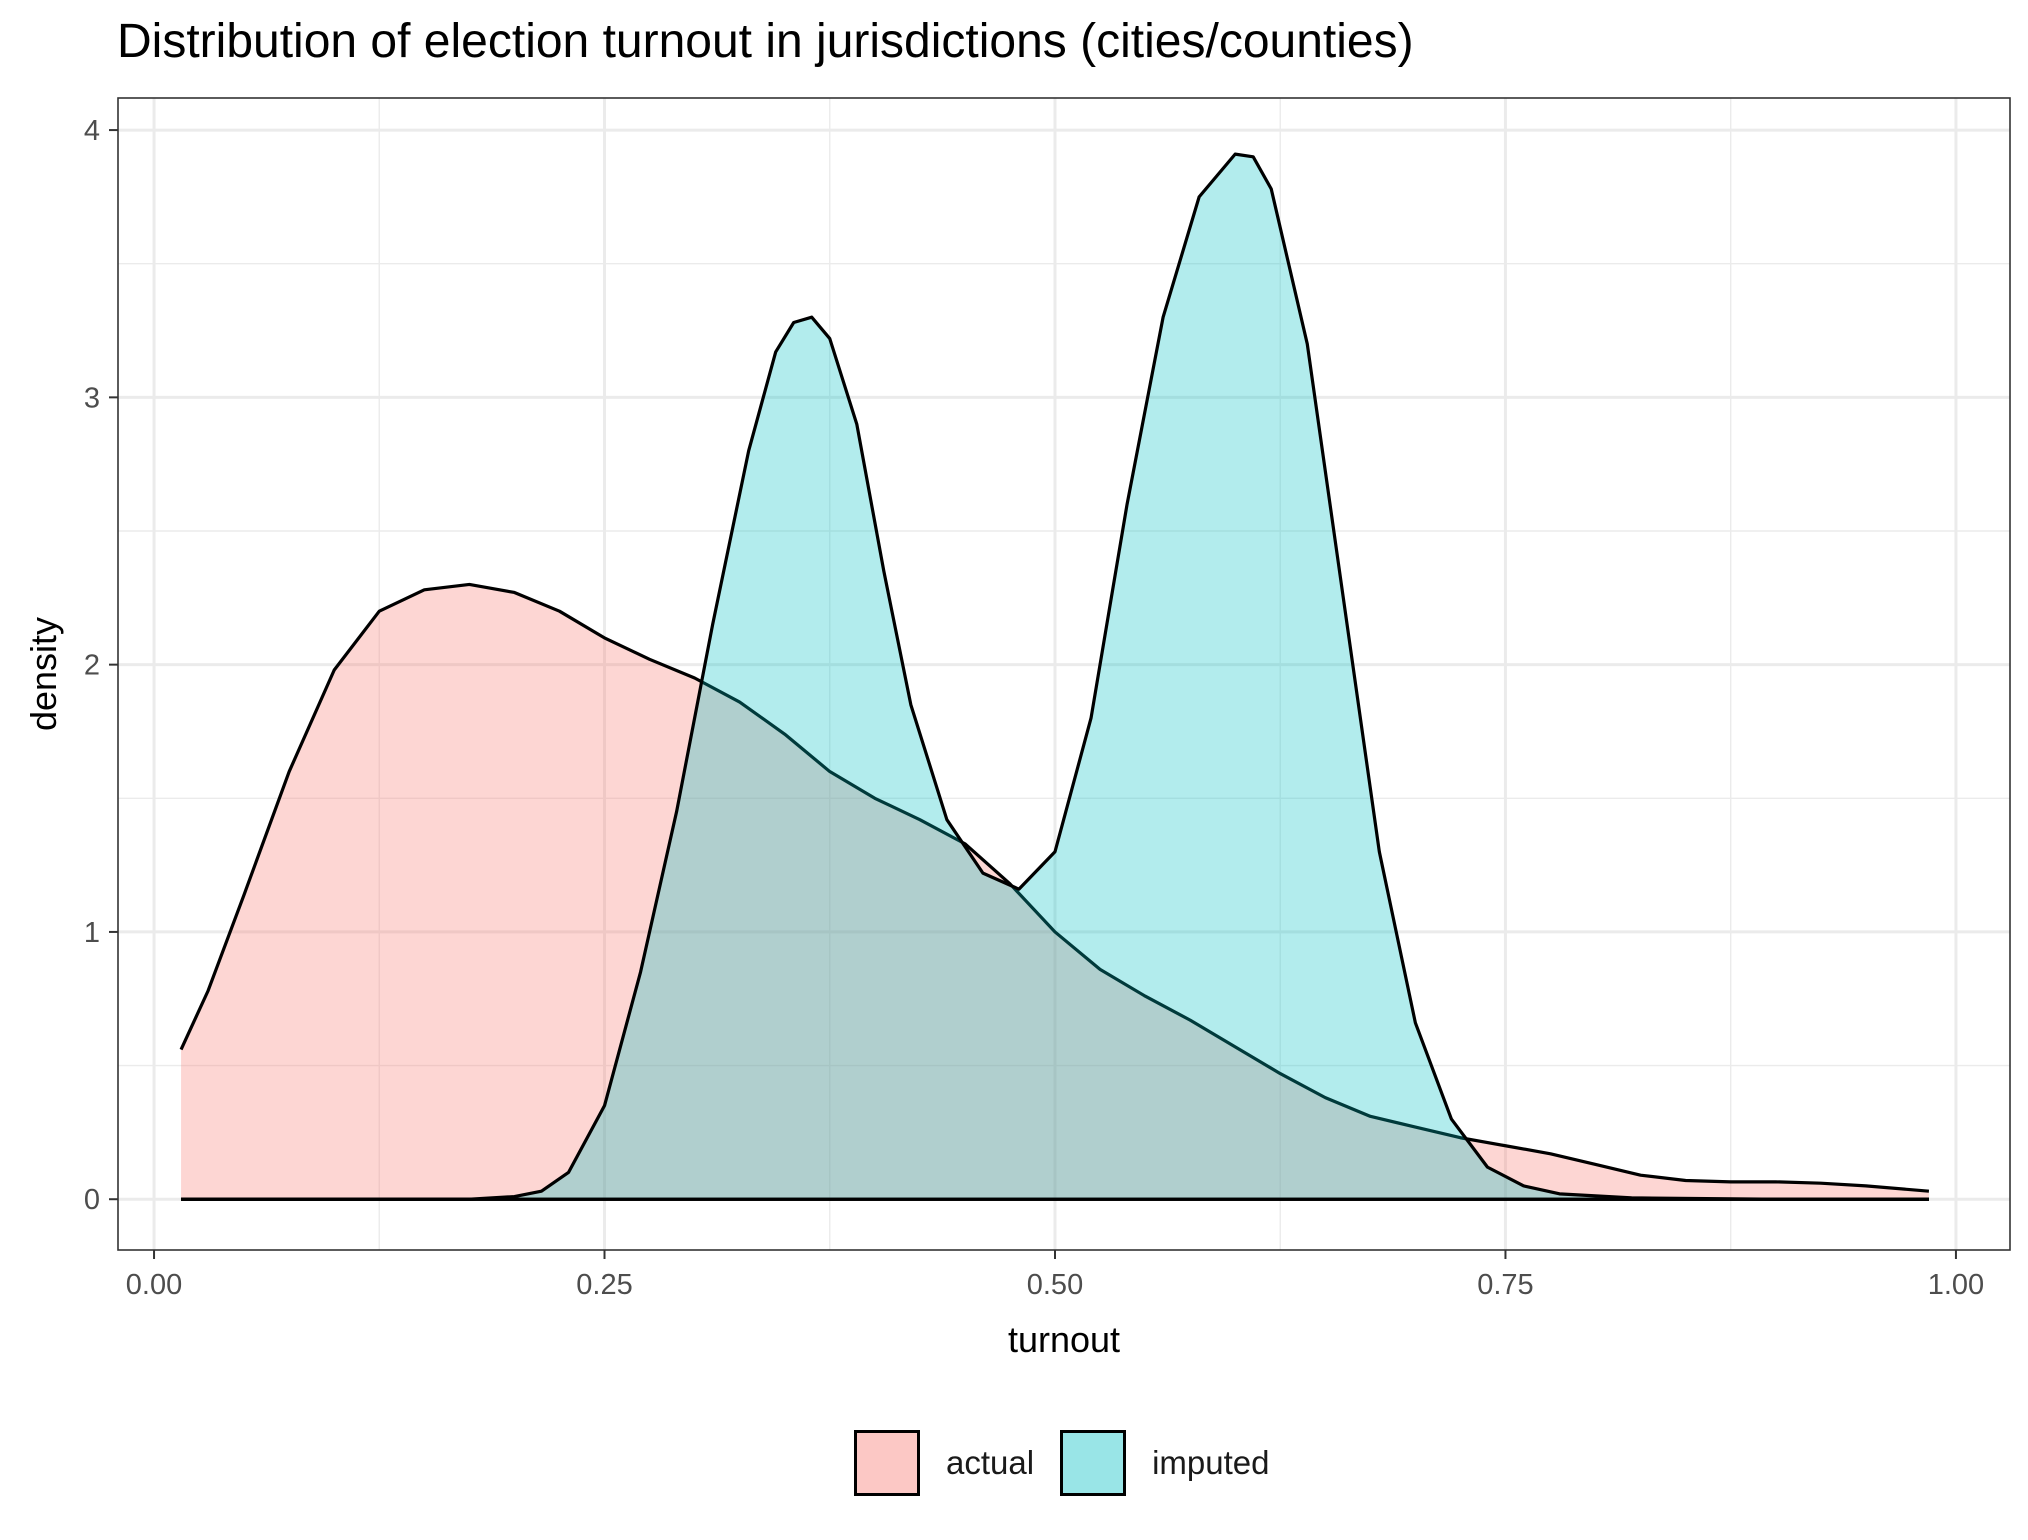  Describe the element at coordinates (887, 1463) in the screenshot. I see `legend-key-actual` at that location.